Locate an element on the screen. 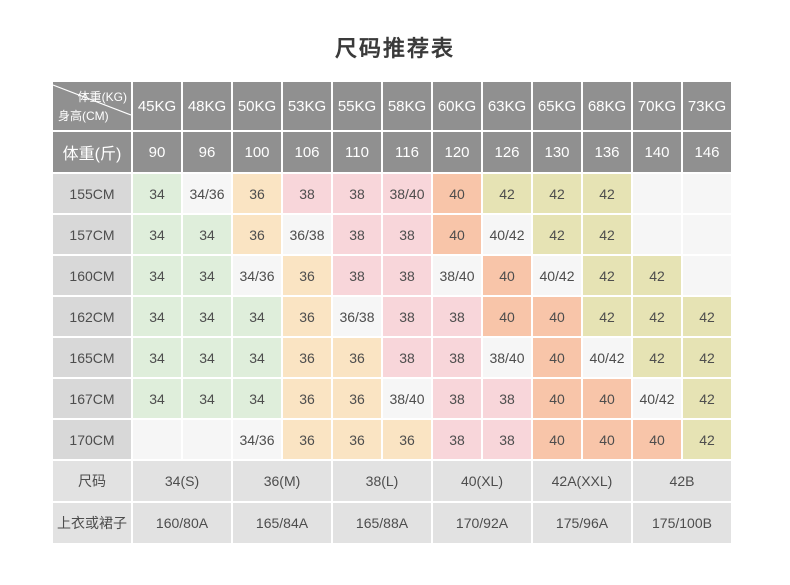  corner-label-weight: 体重(KG) is located at coordinates (102, 97).